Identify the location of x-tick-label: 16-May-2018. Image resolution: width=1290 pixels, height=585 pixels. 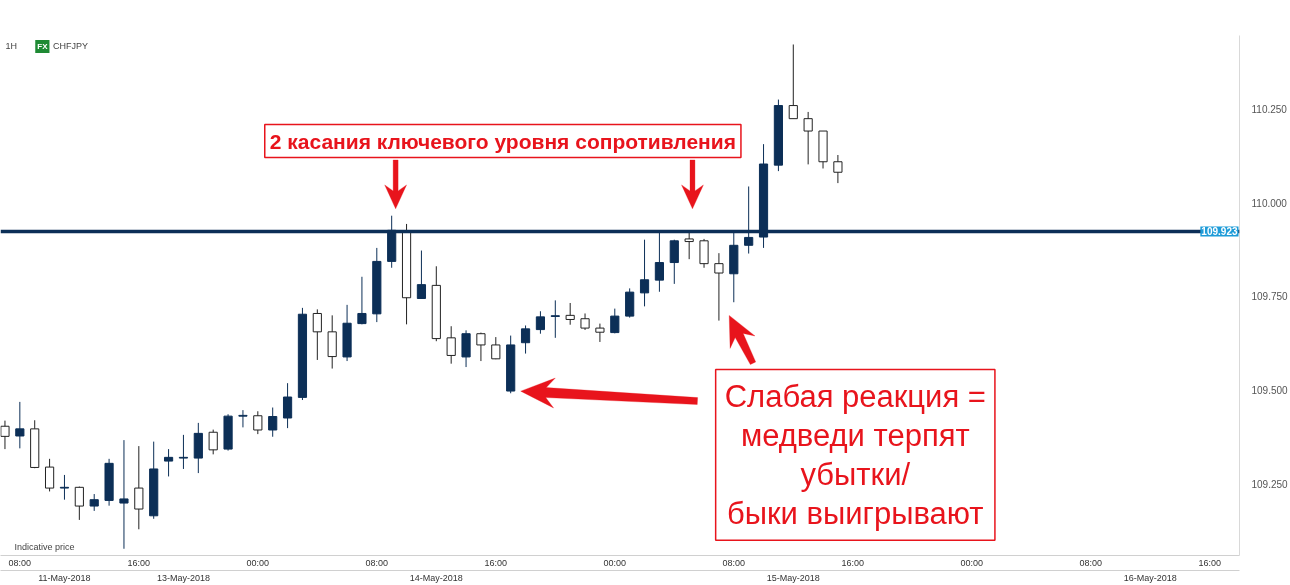
(1150, 577).